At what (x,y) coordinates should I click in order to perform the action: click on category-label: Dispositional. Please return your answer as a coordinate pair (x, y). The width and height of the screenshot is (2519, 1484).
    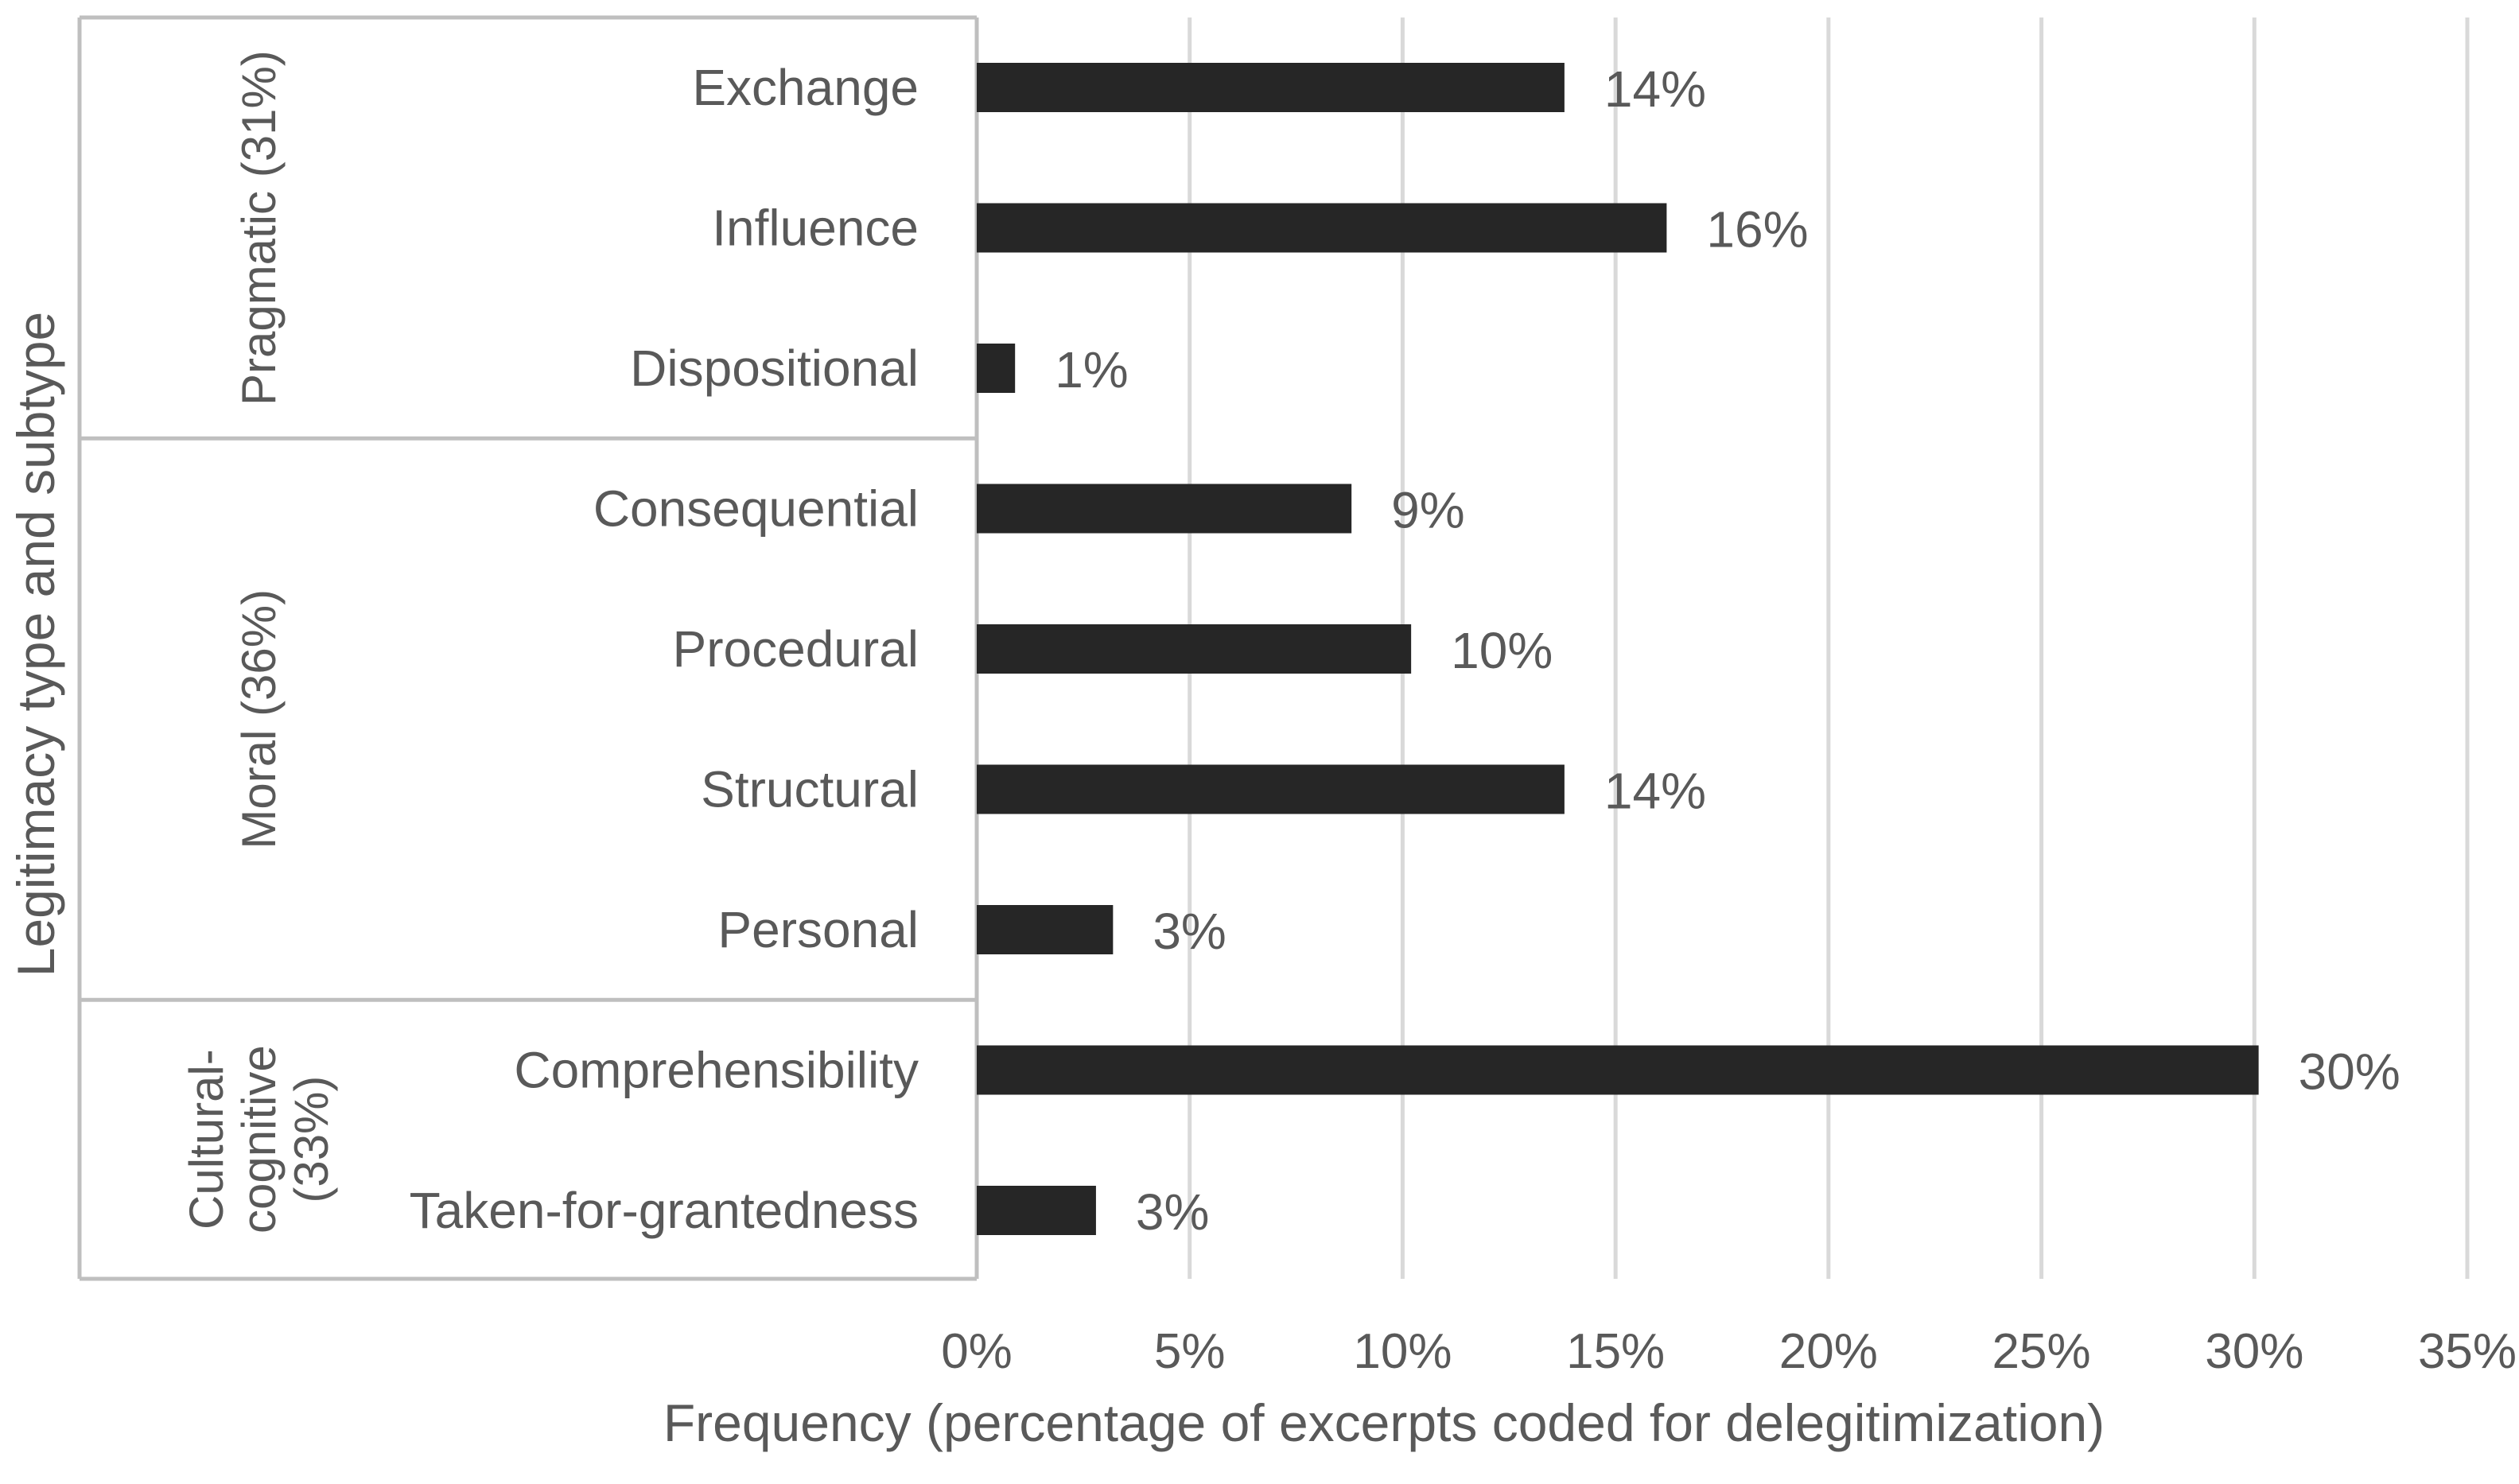
    Looking at the image, I should click on (774, 368).